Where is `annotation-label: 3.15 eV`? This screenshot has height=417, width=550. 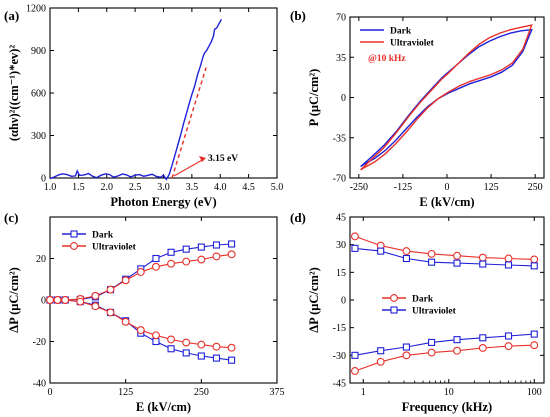 annotation-label: 3.15 eV is located at coordinates (223, 159).